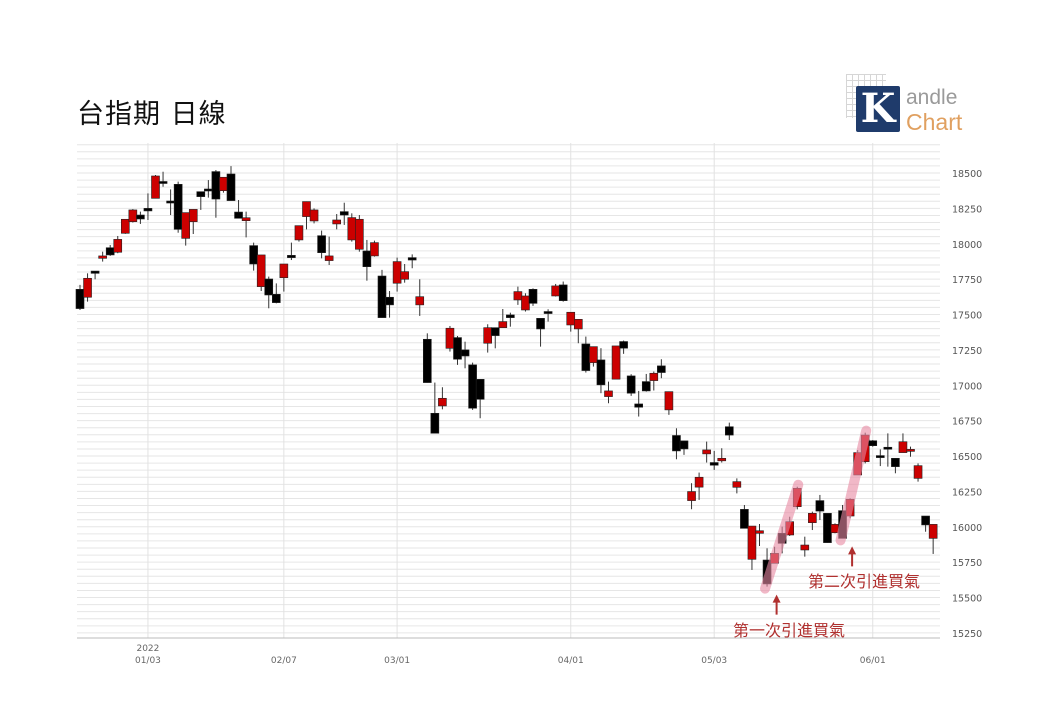 The image size is (1040, 720). I want to click on x-tick-label: 06/01, so click(873, 661).